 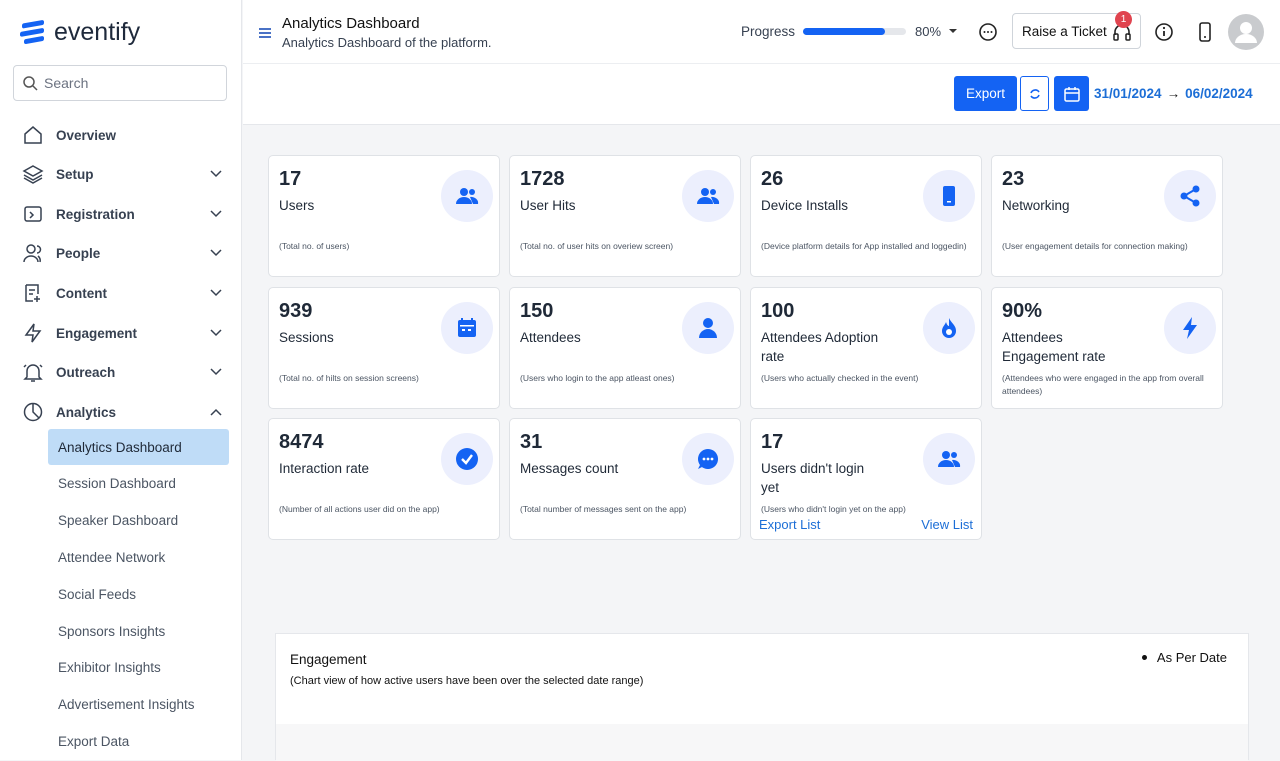 I want to click on user-avatar, so click(x=1246, y=32).